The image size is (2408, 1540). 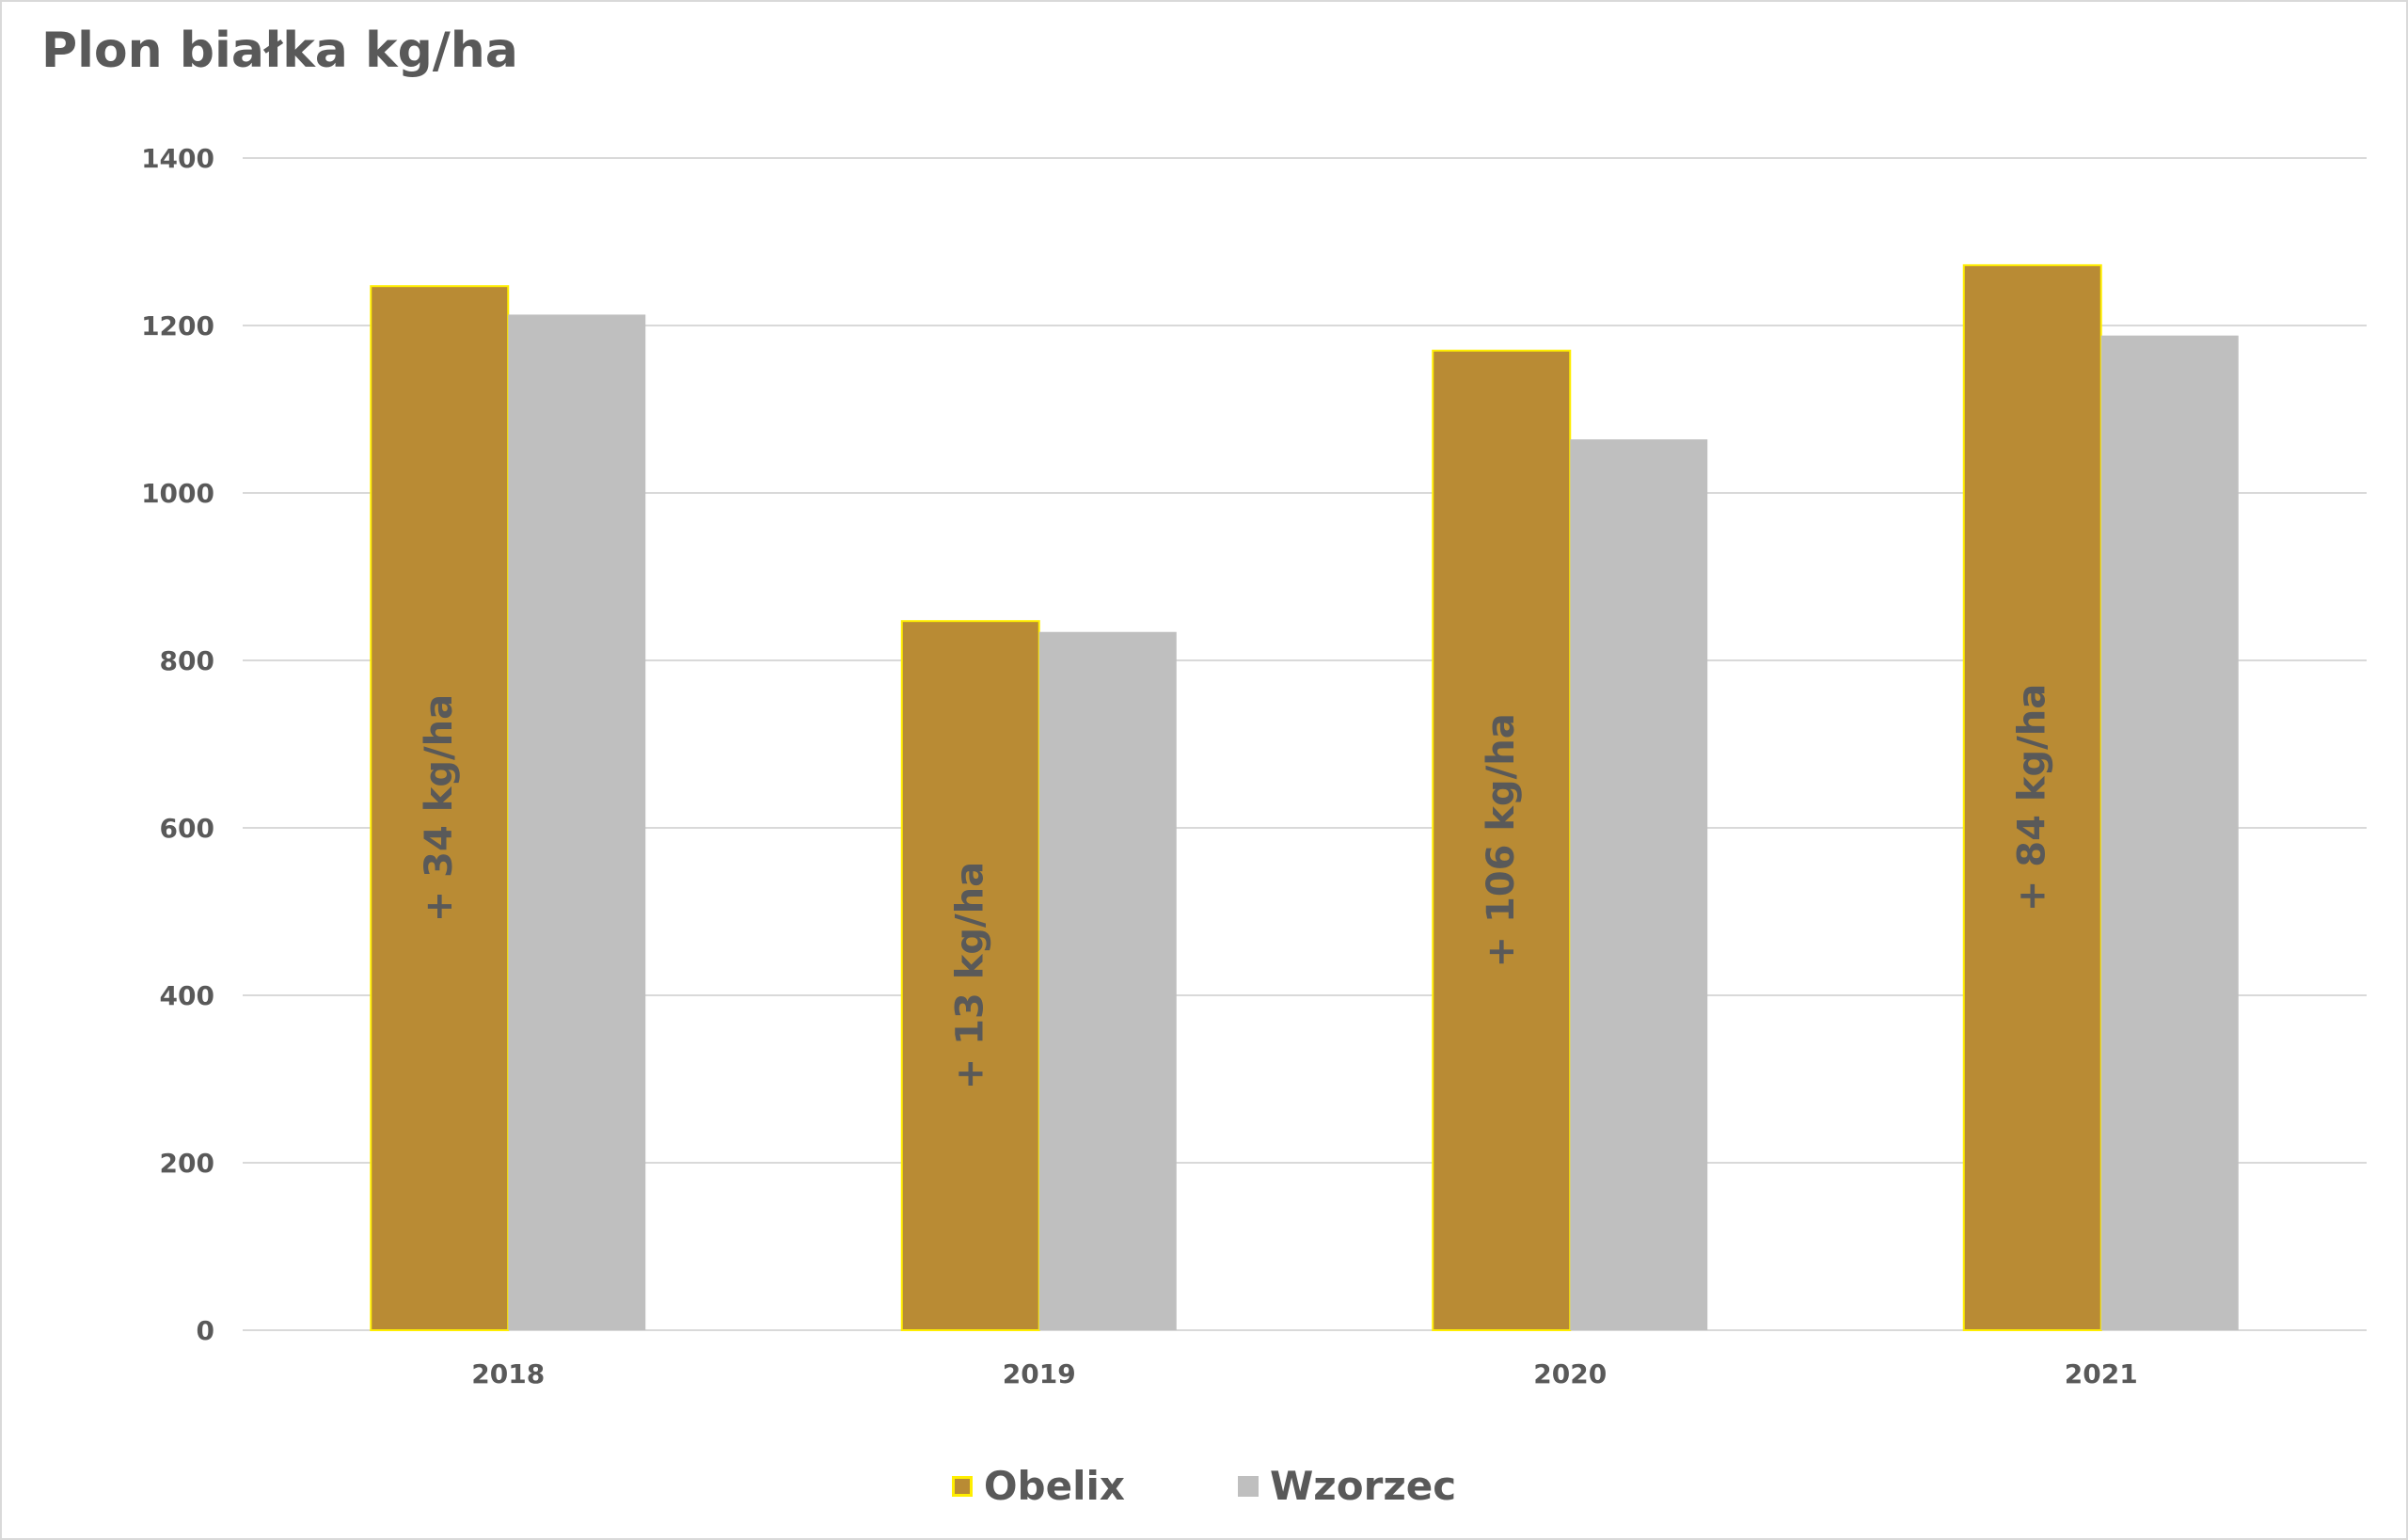 I want to click on difference-annotation: + 34 kg/ha, so click(x=440, y=808).